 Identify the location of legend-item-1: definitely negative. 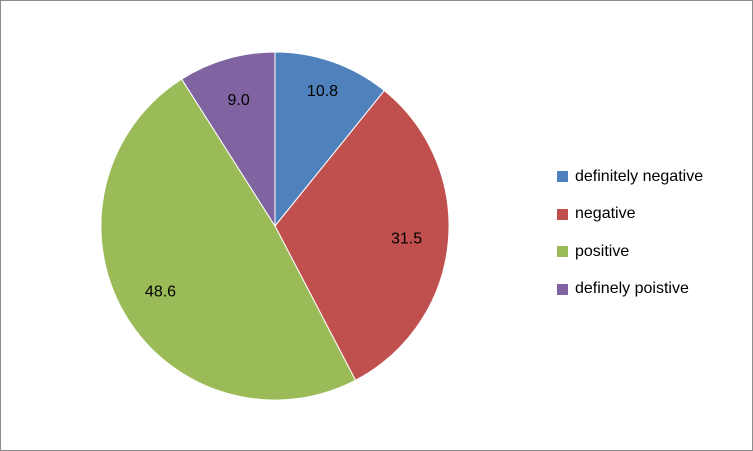
(630, 177).